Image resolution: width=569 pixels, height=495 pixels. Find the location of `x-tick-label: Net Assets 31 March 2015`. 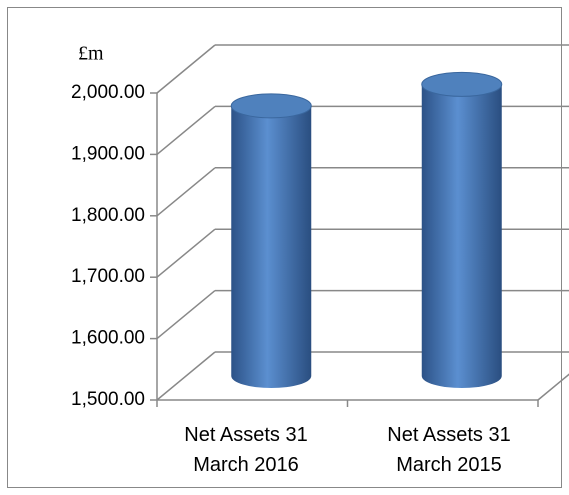

x-tick-label: Net Assets 31 March 2015 is located at coordinates (449, 450).